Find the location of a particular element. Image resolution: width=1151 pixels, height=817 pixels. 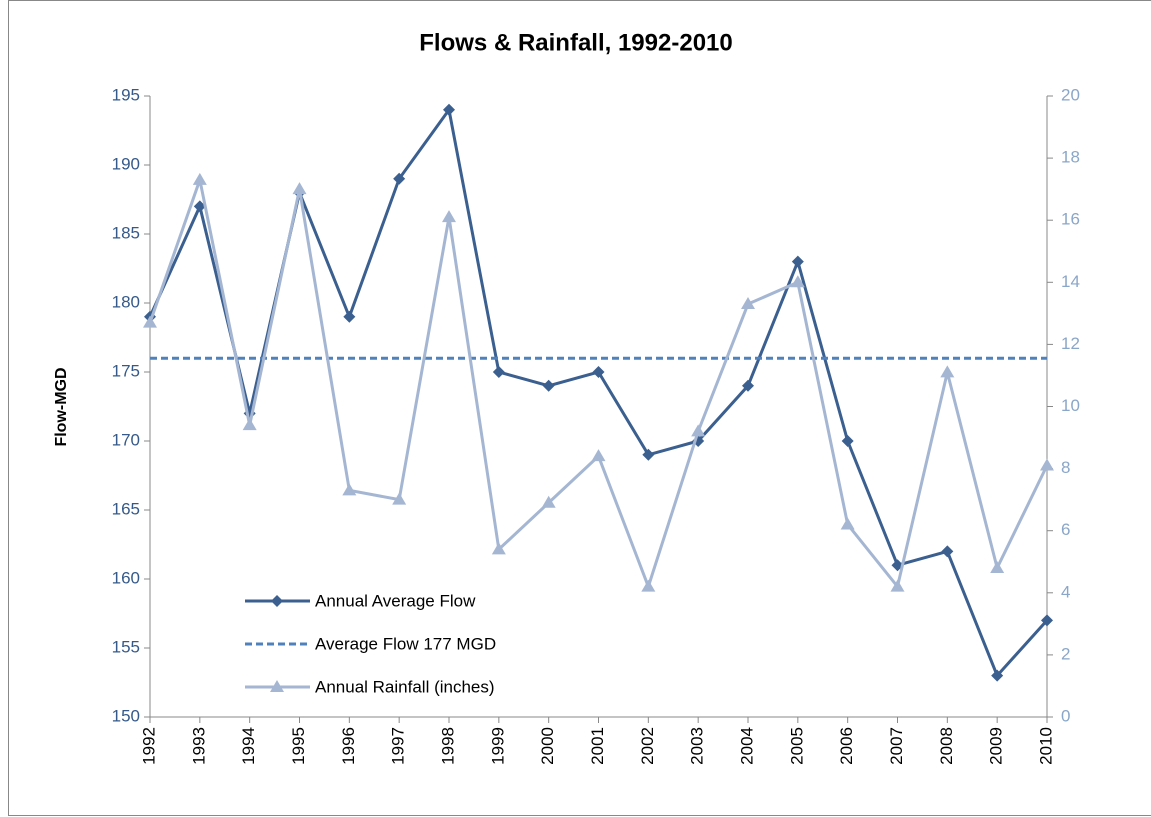

x-tick-label: 1994 is located at coordinates (248, 746).